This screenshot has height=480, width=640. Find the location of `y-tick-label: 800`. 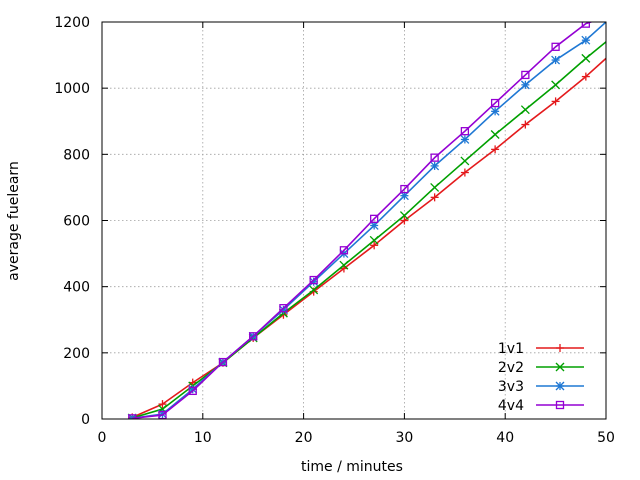

y-tick-label: 800 is located at coordinates (76, 155).